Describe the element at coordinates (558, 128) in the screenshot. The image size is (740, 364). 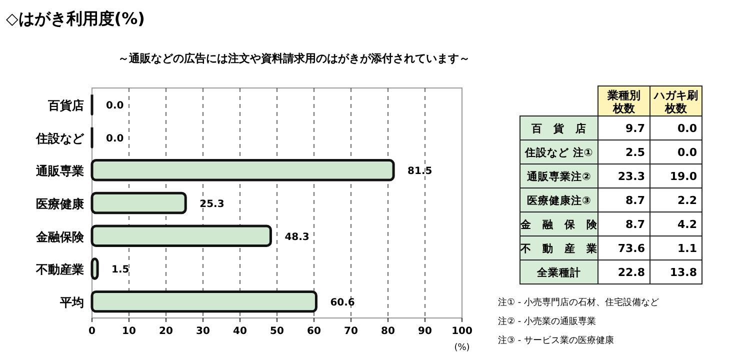
I see `category-label: 百 貨 店` at that location.